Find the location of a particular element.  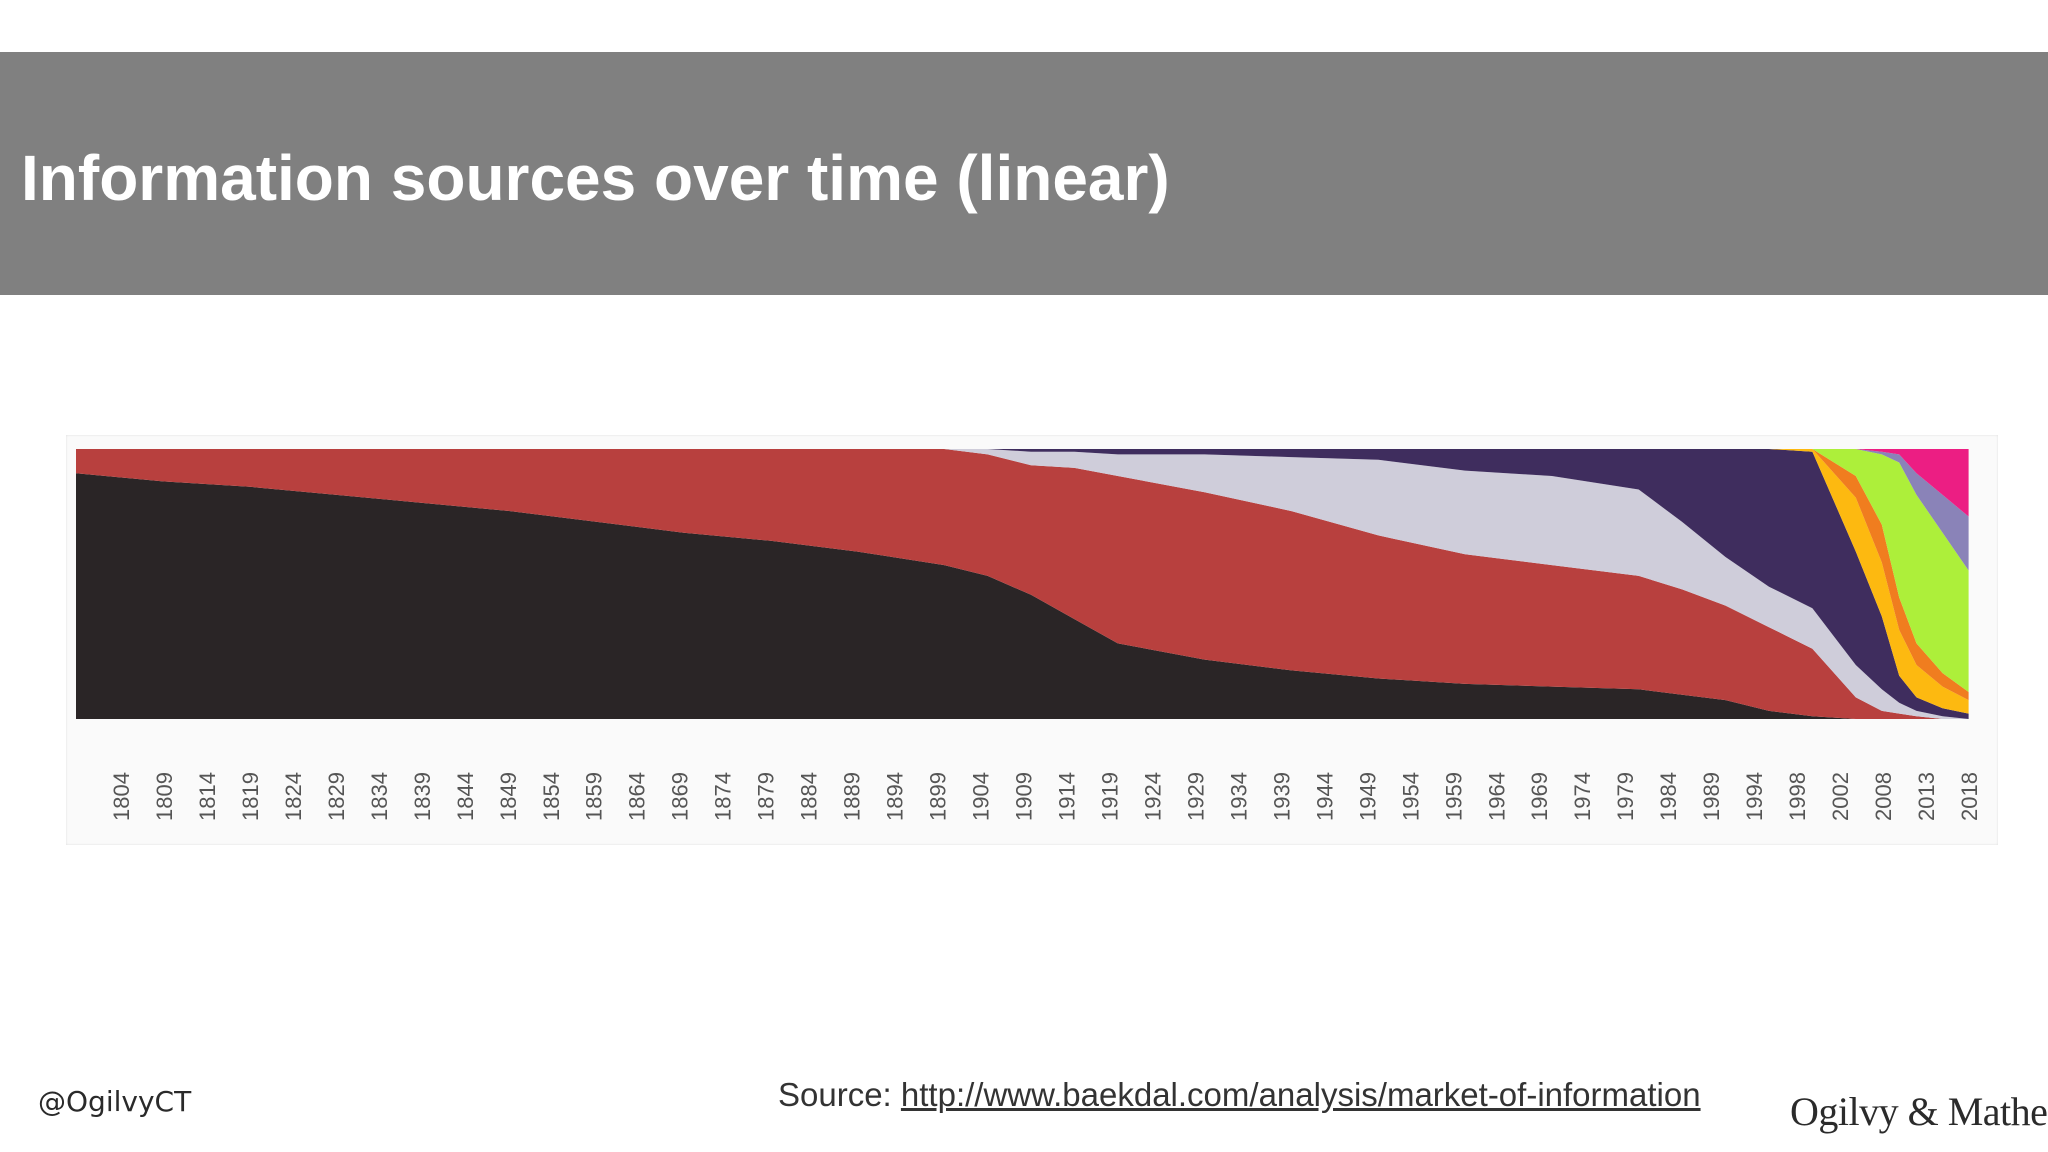

x-tick-label: 1834 is located at coordinates (379, 796).